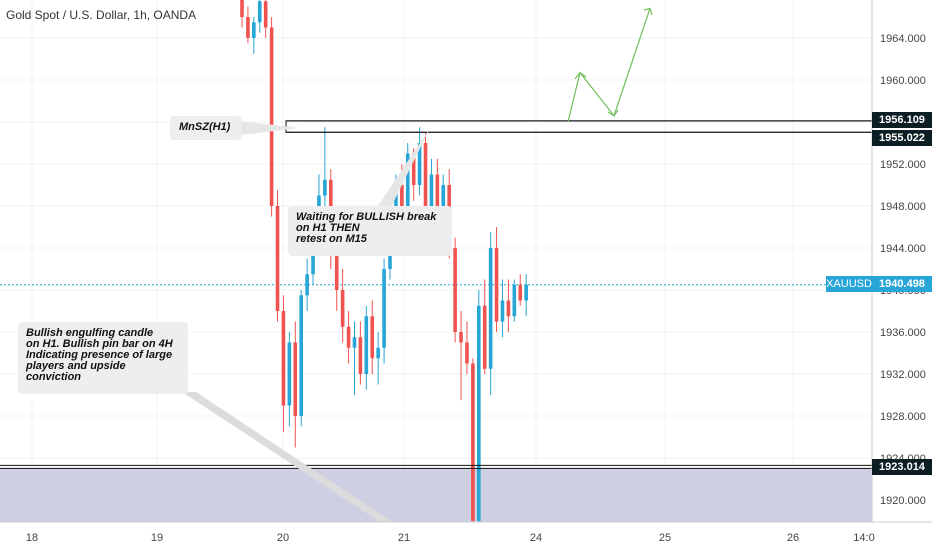 The height and width of the screenshot is (550, 932). Describe the element at coordinates (903, 375) in the screenshot. I see `price-tick-label: 1932.000` at that location.